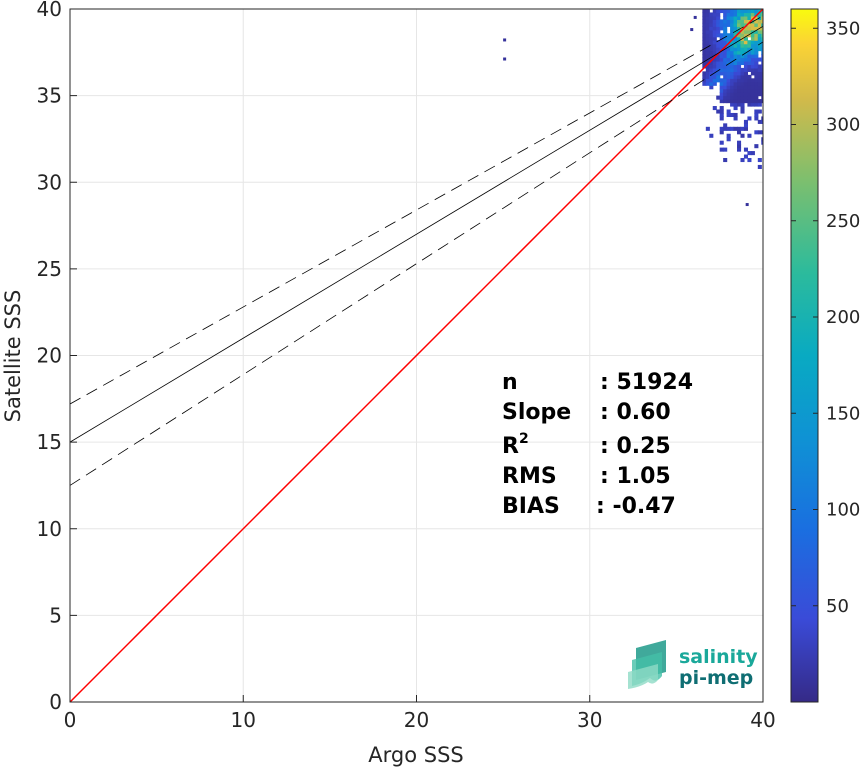 This screenshot has width=865, height=768. Describe the element at coordinates (415, 755) in the screenshot. I see `x-axis-label: Argo SSS` at that location.